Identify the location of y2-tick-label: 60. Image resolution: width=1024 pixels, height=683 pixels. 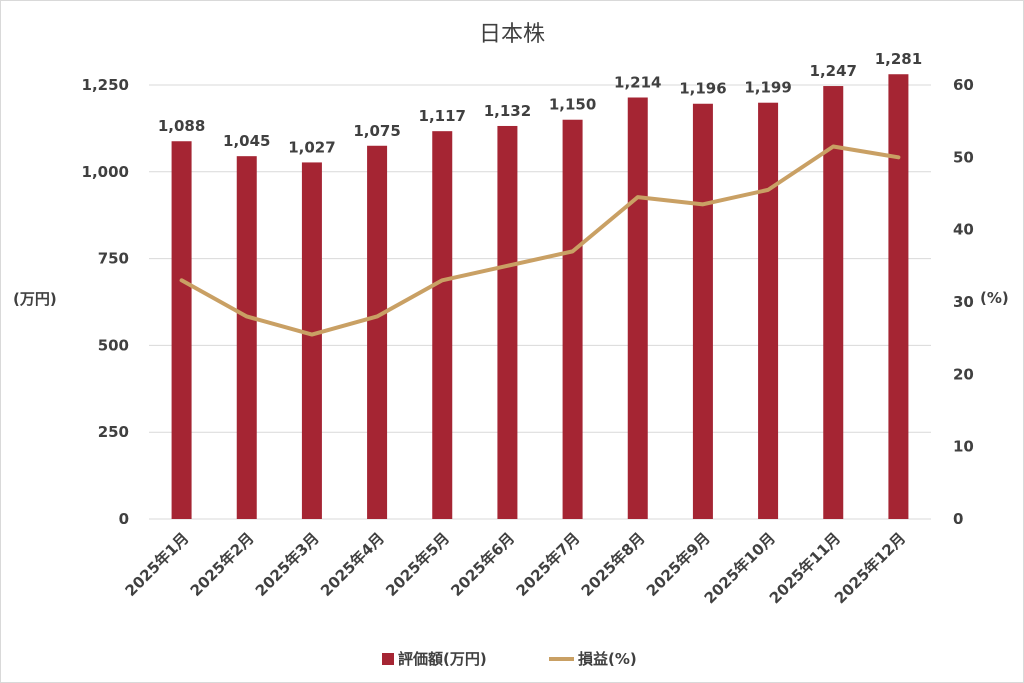
(963, 85).